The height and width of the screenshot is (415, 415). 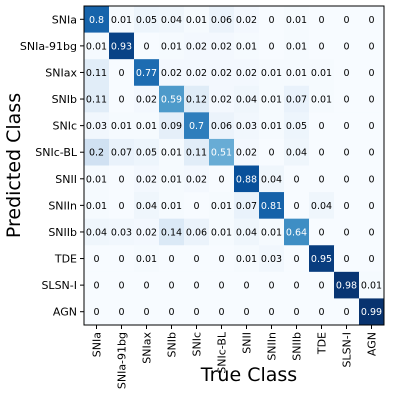 I want to click on cell-value-label: 0.2, so click(x=96, y=153).